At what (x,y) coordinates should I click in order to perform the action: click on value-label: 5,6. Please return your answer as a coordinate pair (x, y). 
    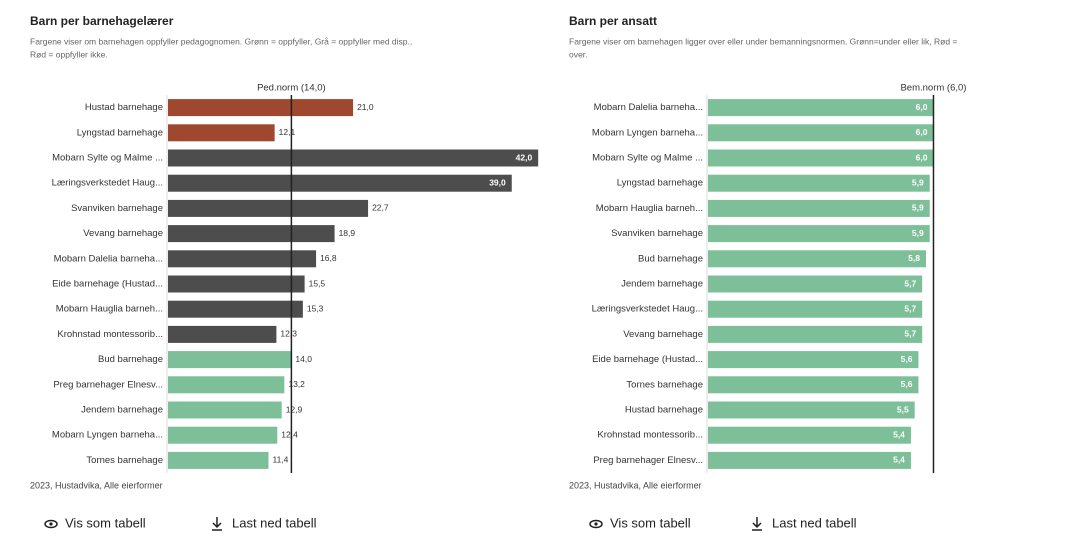
    Looking at the image, I should click on (907, 384).